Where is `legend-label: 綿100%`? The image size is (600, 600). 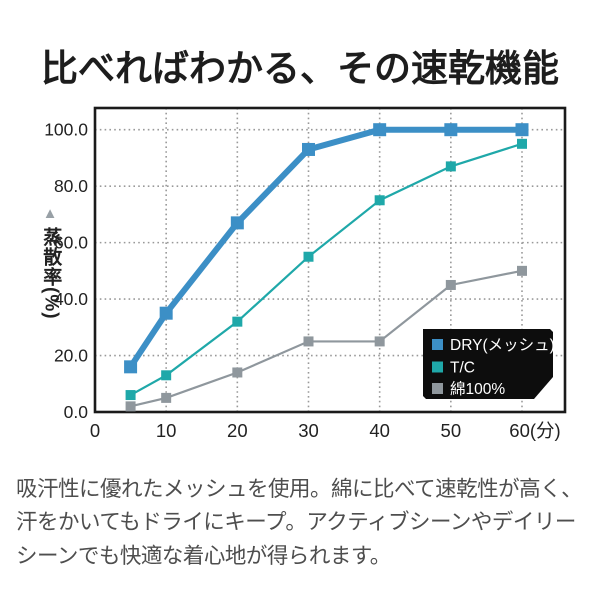 legend-label: 綿100% is located at coordinates (477, 389).